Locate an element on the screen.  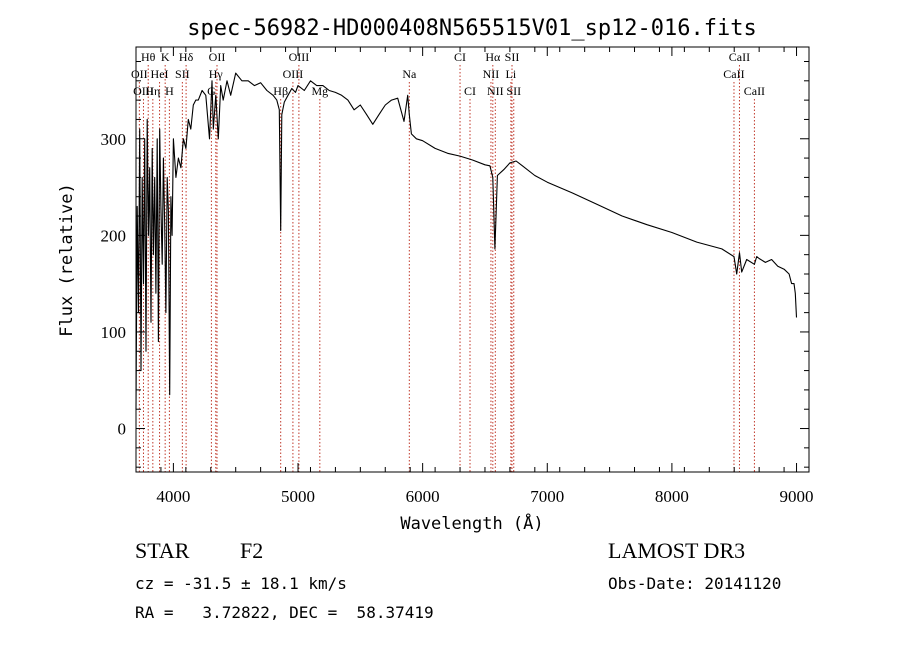
object-class: STAR is located at coordinates (162, 550).